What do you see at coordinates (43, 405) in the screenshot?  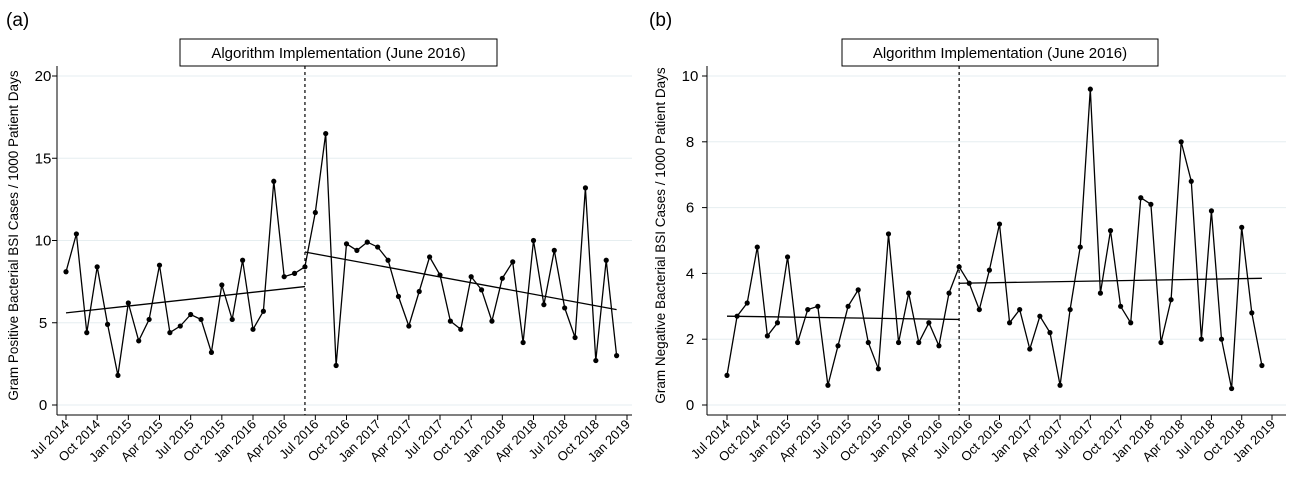 I see `y-tick-label-a-0: 0` at bounding box center [43, 405].